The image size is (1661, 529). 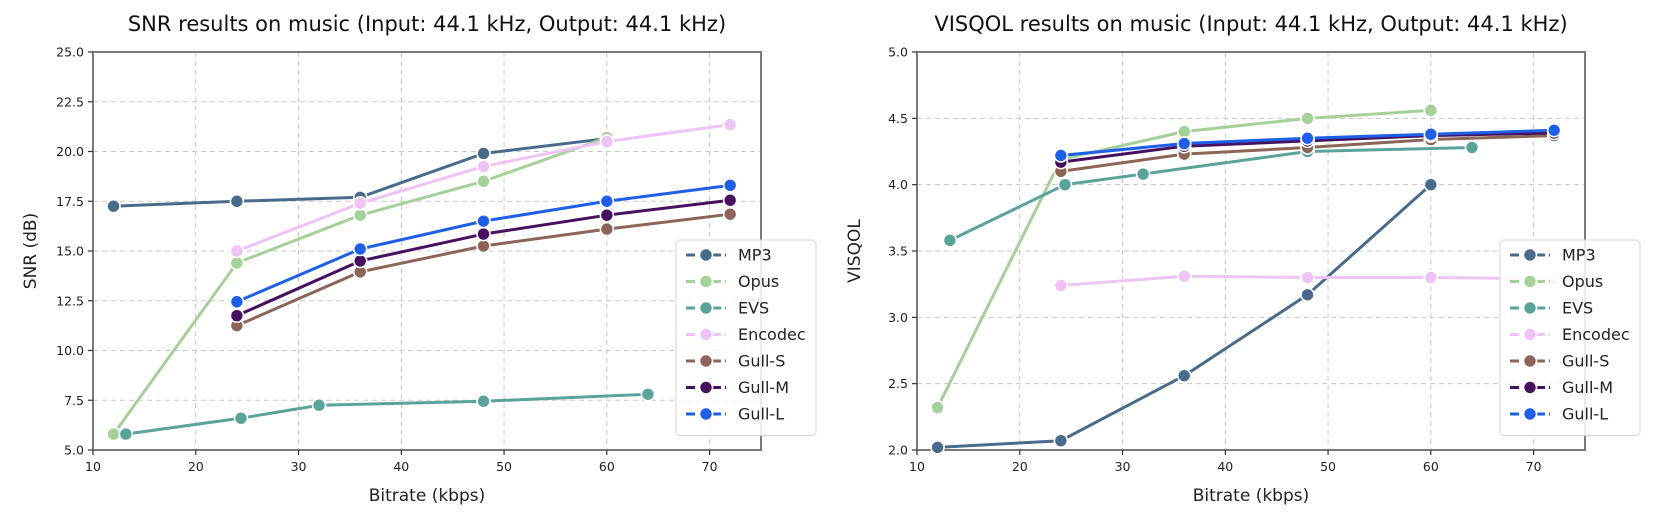 I want to click on visqol-x-tick-label: 10, so click(x=917, y=466).